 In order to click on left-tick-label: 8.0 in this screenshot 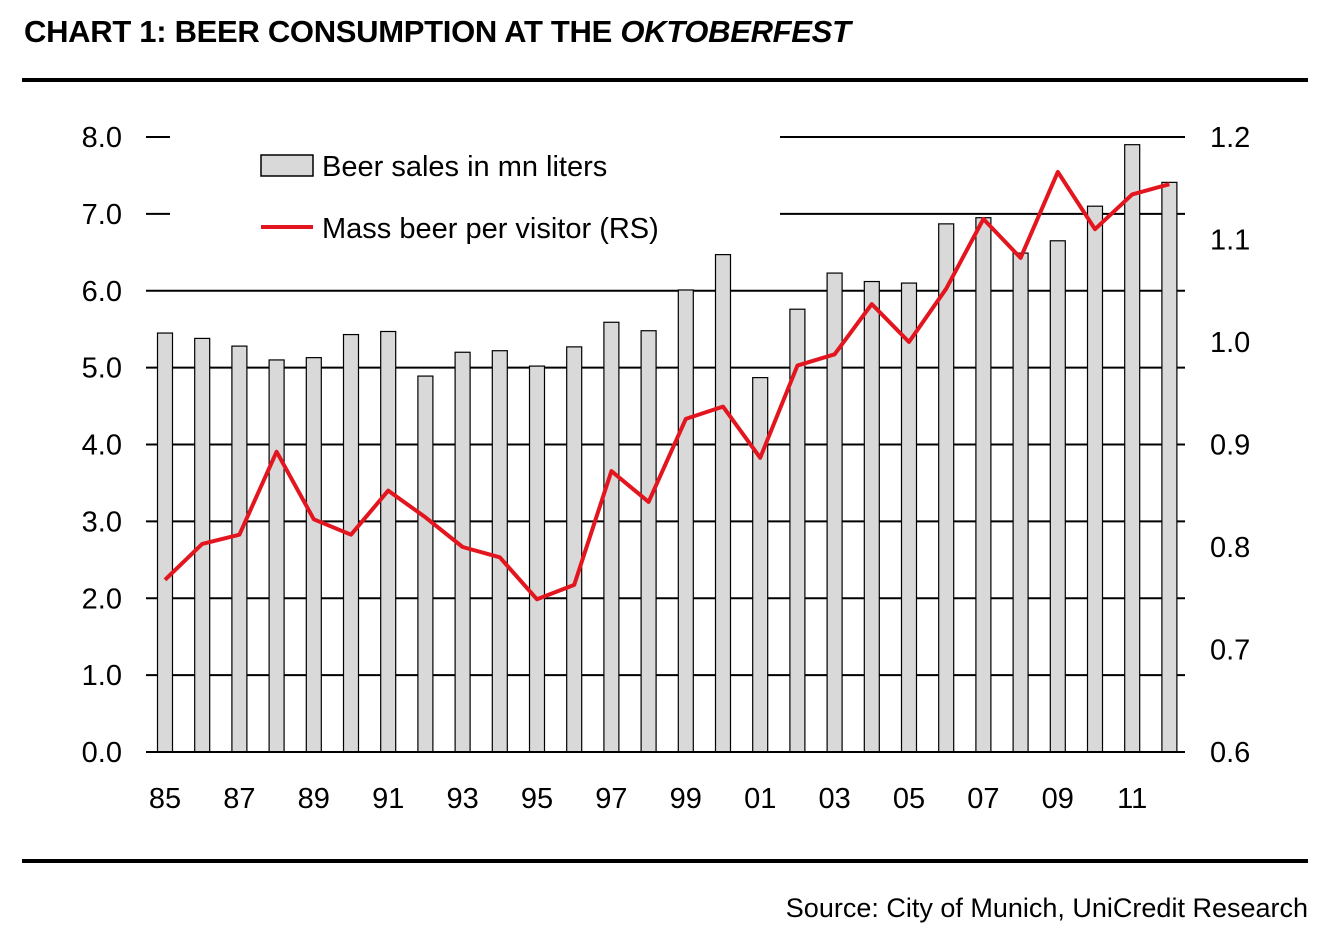, I will do `click(102, 138)`.